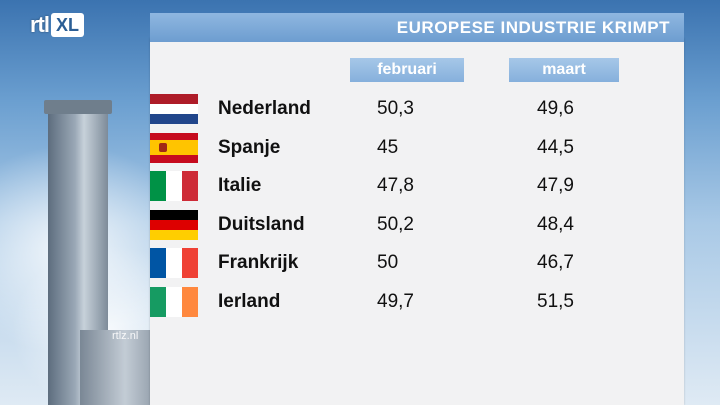 This screenshot has height=405, width=720. Describe the element at coordinates (174, 224) in the screenshot. I see `duitsland-flag-icon` at that location.